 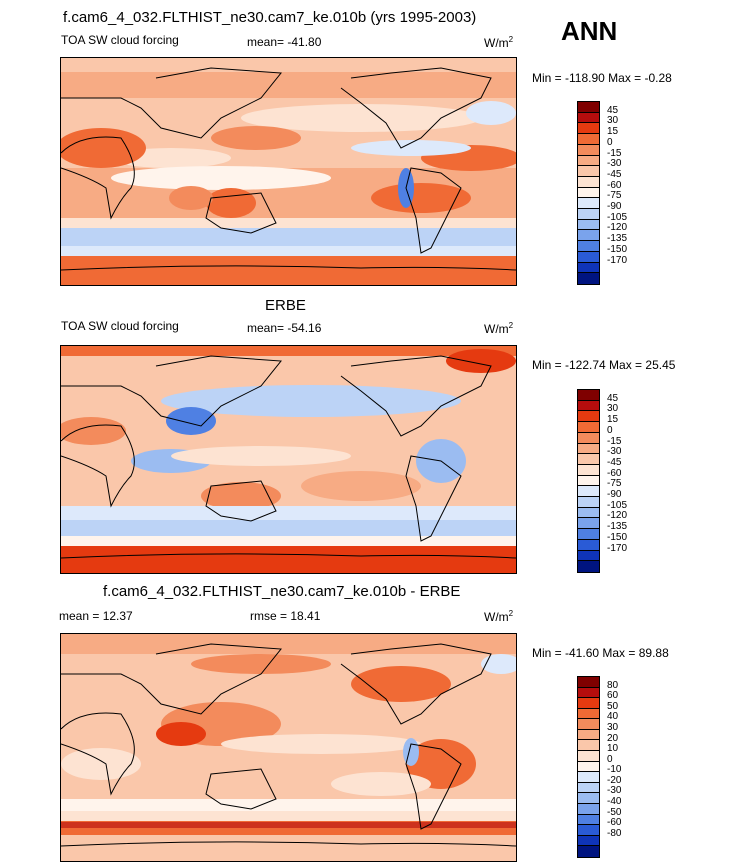 I want to click on colorbar-tick-label: 50, so click(x=613, y=706).